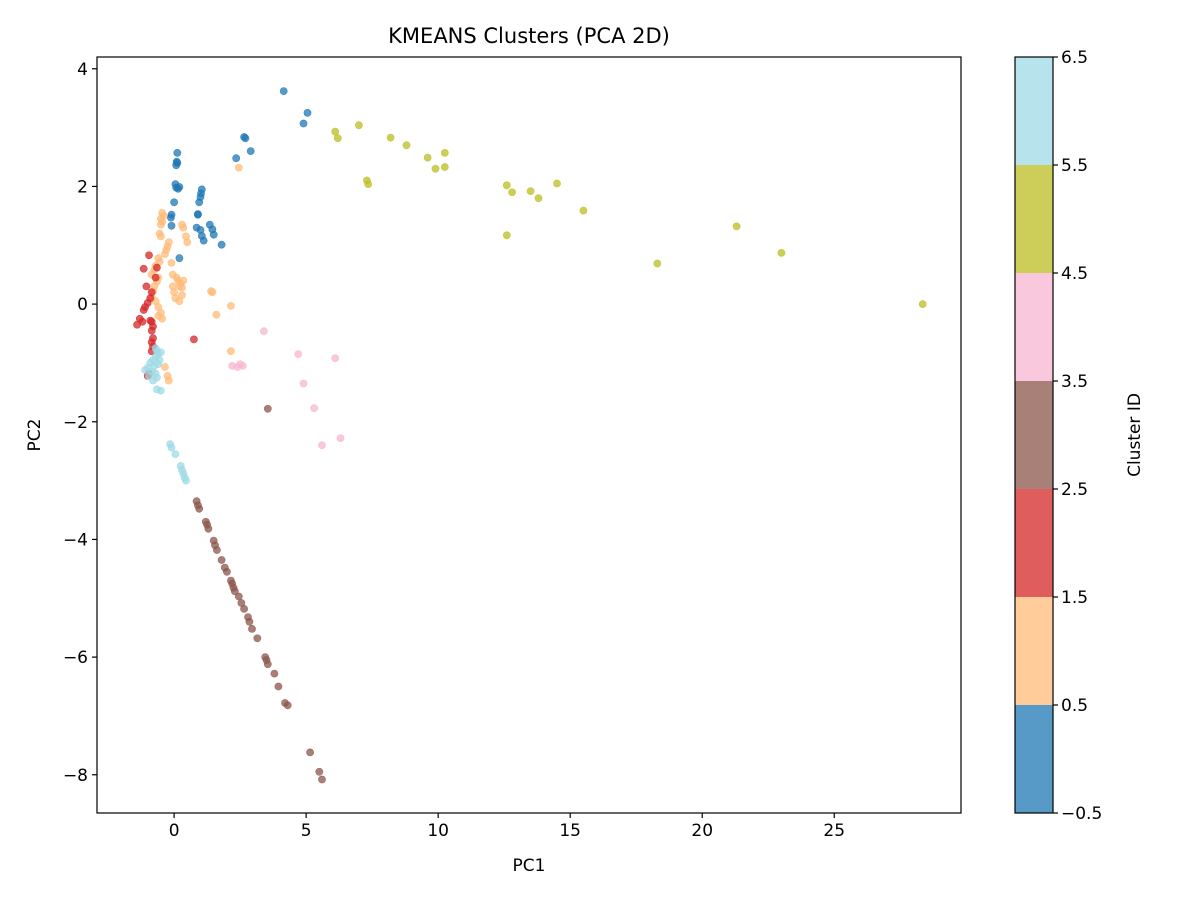 This screenshot has width=1200, height=900. Describe the element at coordinates (529, 866) in the screenshot. I see `x-axis-label: PC1` at that location.